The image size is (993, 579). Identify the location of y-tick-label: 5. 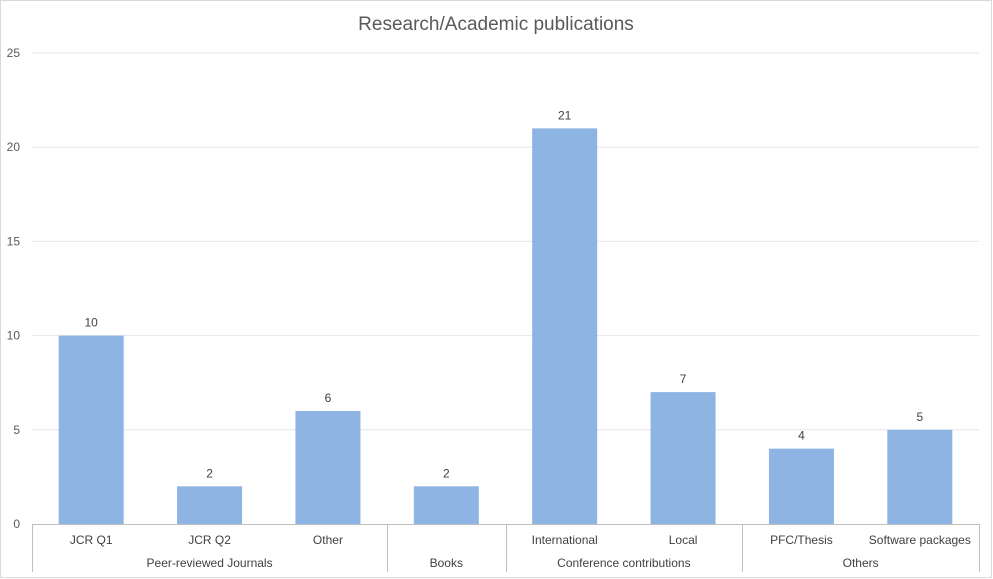
(16, 430).